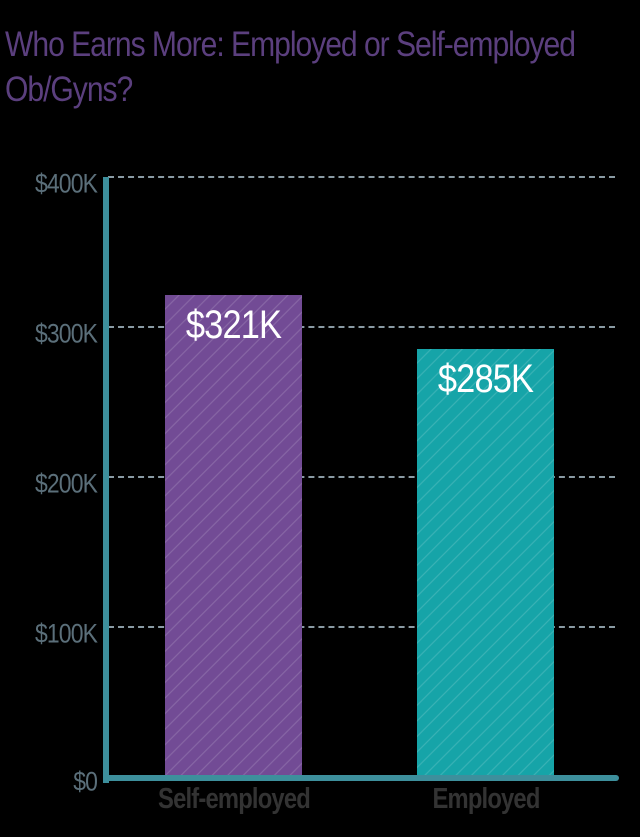  I want to click on gridline-400k, so click(361, 177).